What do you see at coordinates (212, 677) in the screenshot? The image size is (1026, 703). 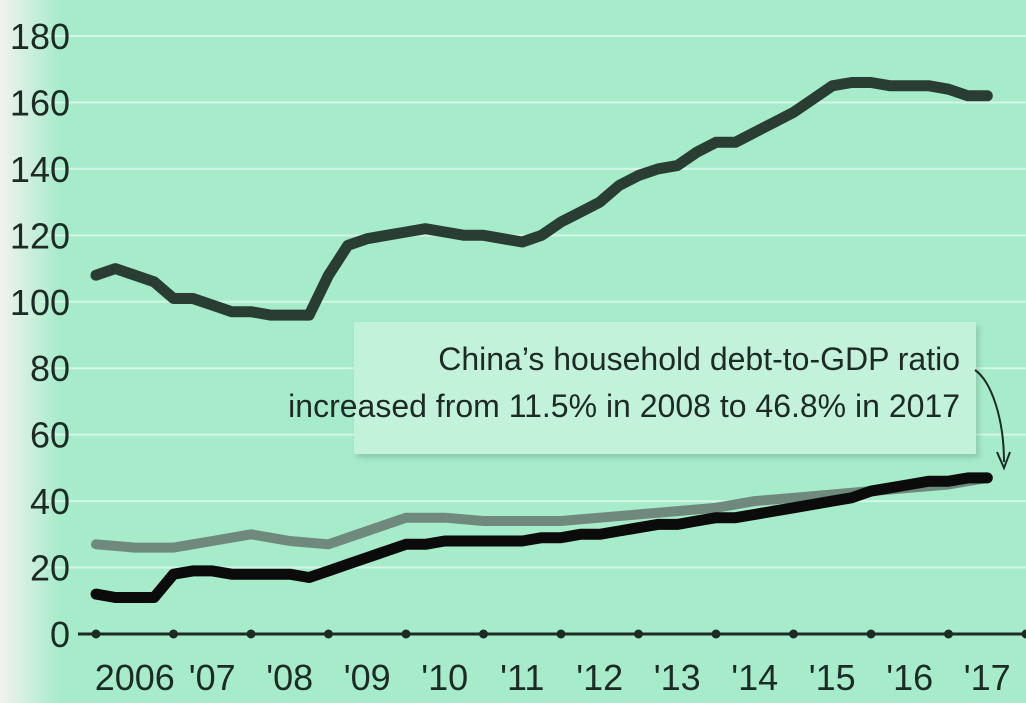 I see `x-tick-label: '07` at bounding box center [212, 677].